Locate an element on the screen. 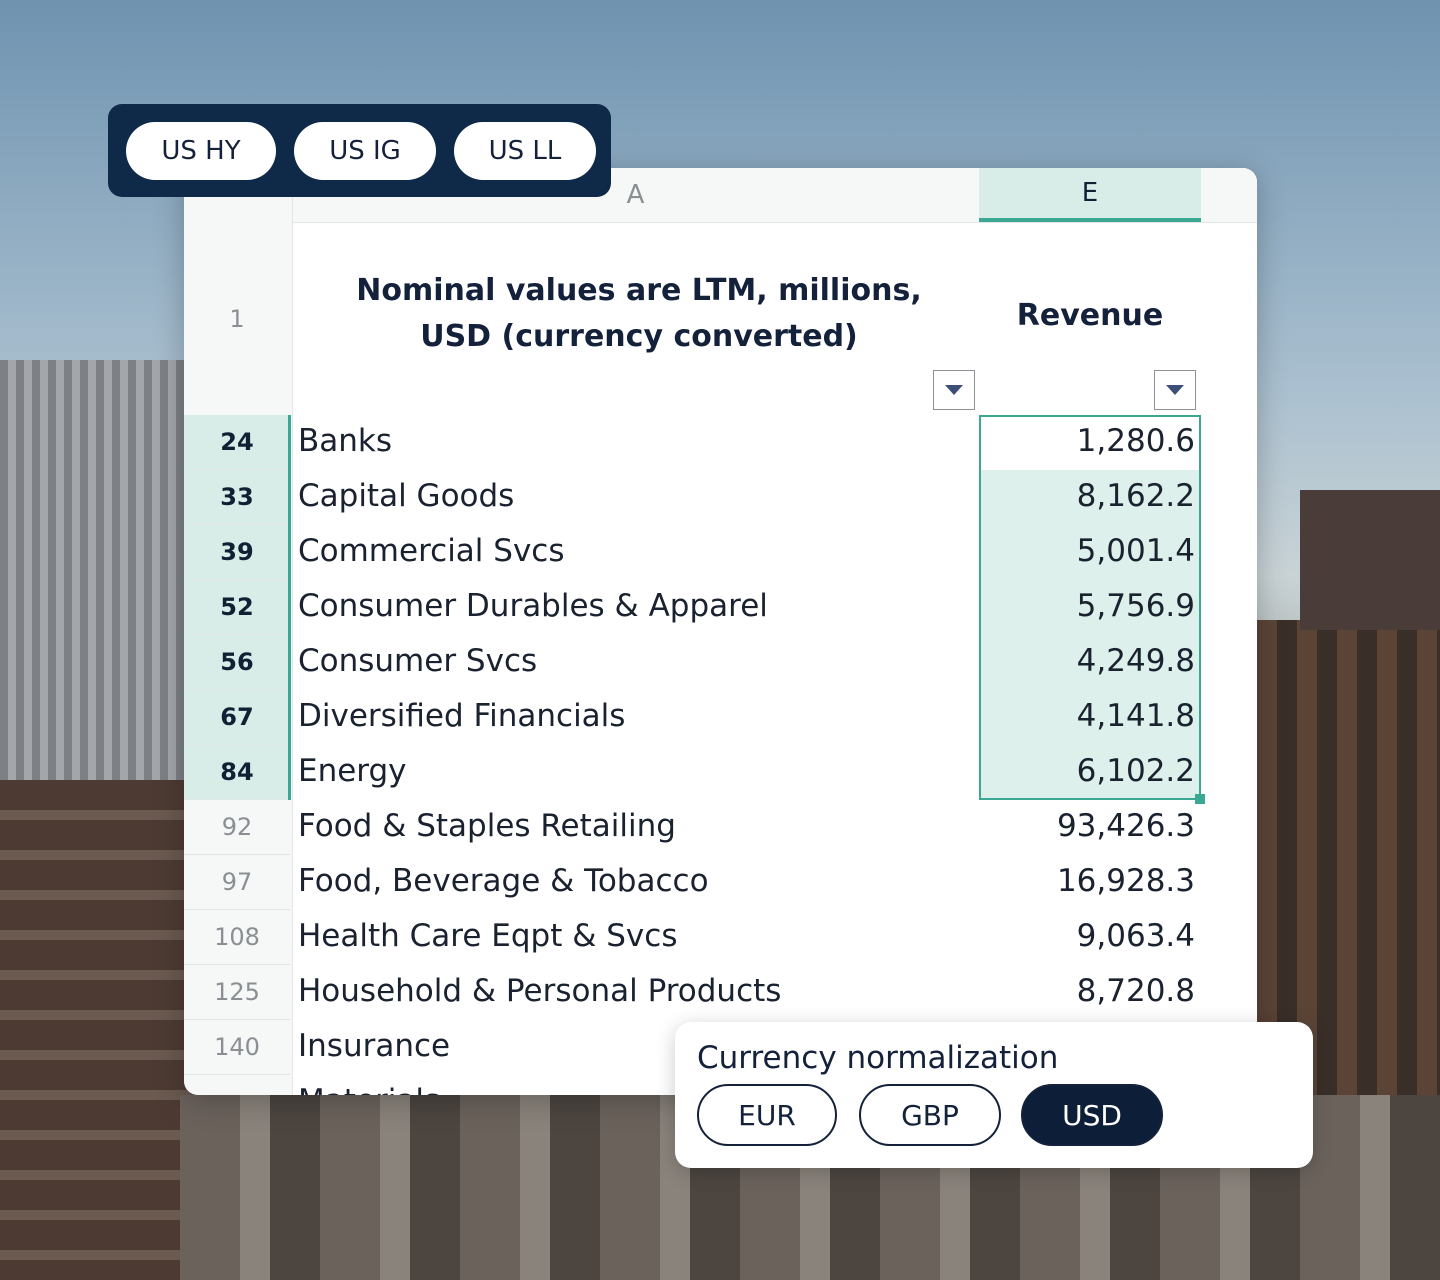 Image resolution: width=1440 pixels, height=1280 pixels. row-label: Insurance is located at coordinates (374, 1045).